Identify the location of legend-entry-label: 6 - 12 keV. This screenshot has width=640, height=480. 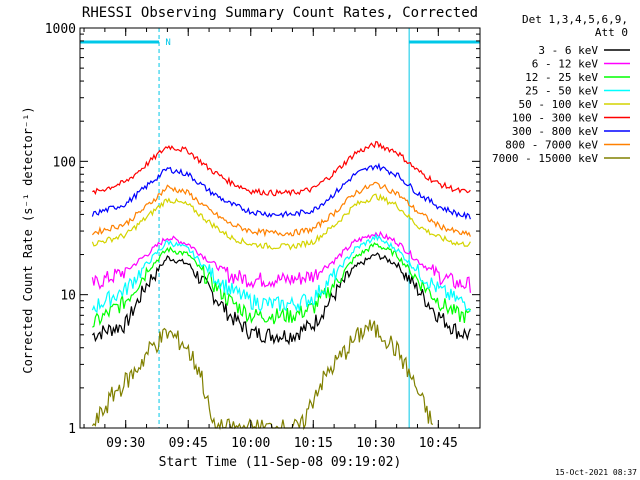
(565, 64).